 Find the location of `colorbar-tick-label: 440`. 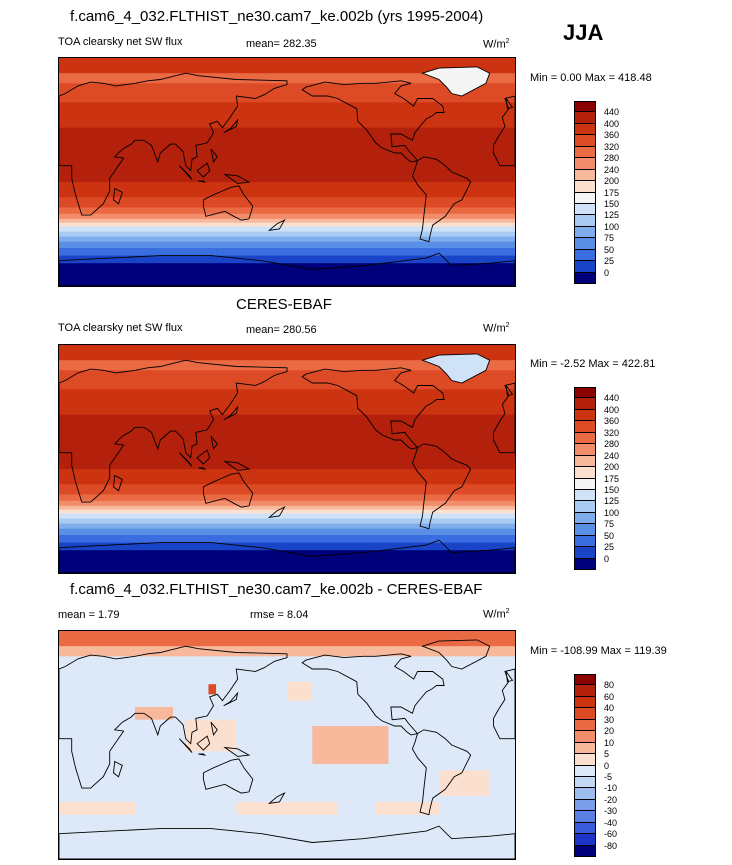

colorbar-tick-label: 440 is located at coordinates (612, 398).